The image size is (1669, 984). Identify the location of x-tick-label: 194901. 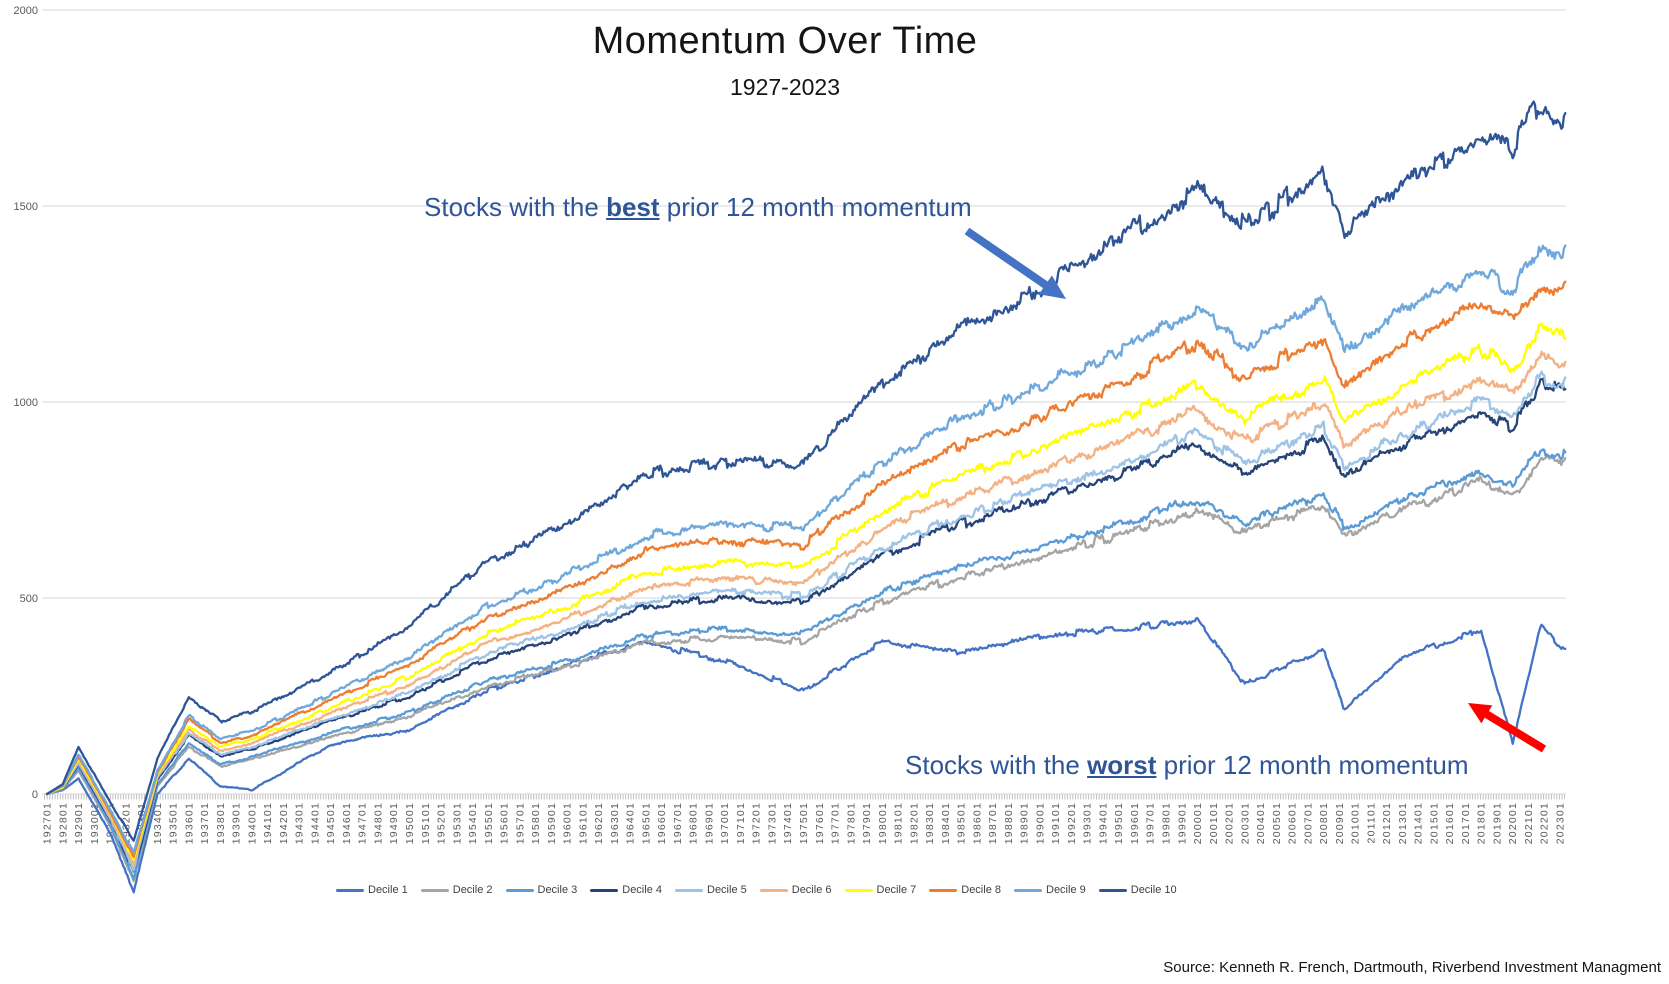
(394, 823).